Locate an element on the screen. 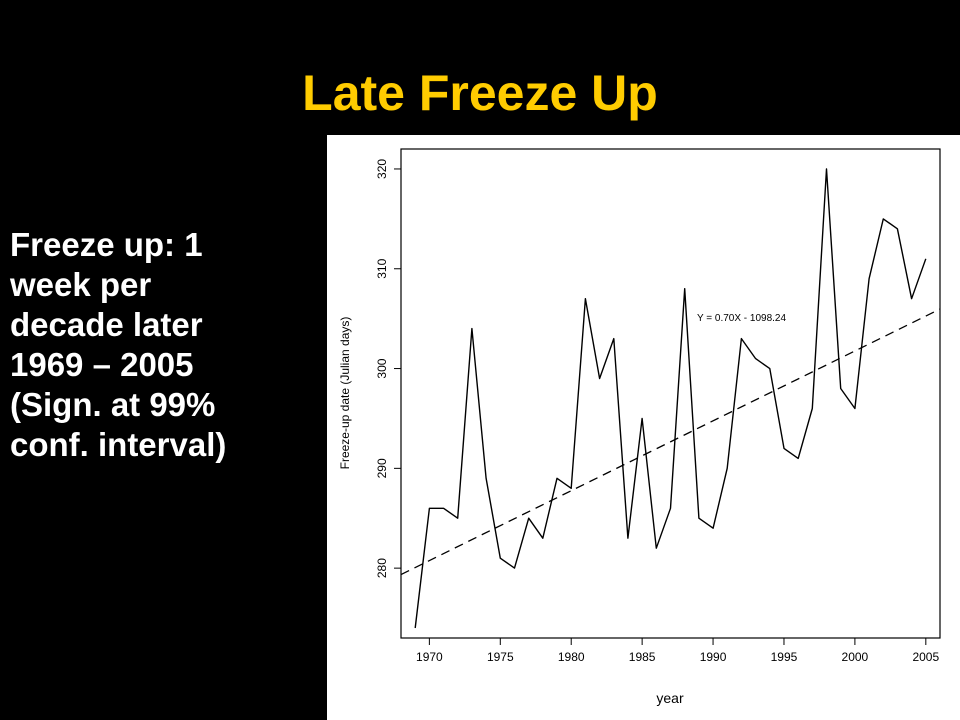 The width and height of the screenshot is (960, 720). summary-line: 1969 – 2005 is located at coordinates (102, 364).